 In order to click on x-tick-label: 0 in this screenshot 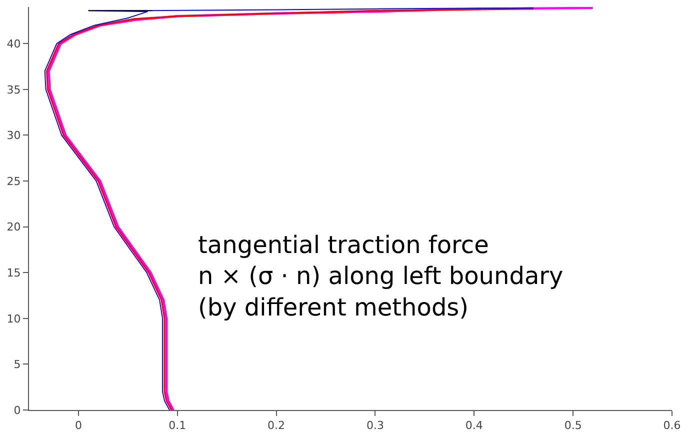, I will do `click(78, 425)`.